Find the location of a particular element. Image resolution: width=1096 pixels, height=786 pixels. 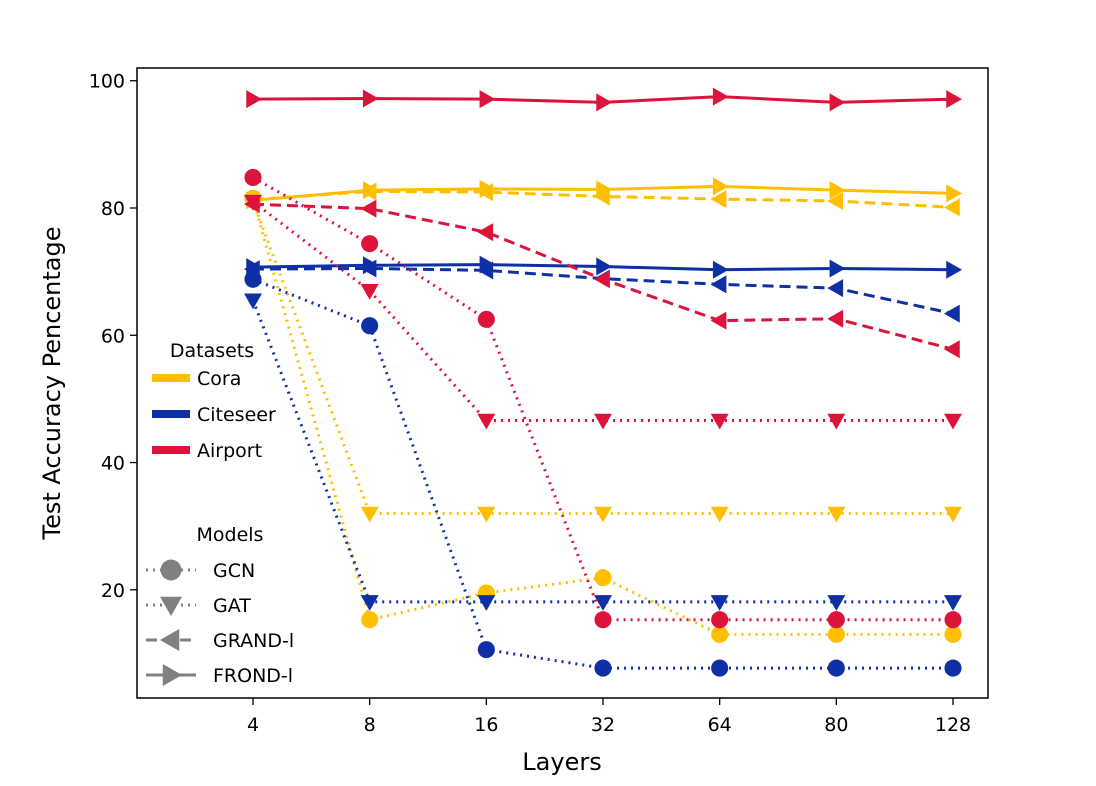

series-airport-grand-l is located at coordinates (602, 277).